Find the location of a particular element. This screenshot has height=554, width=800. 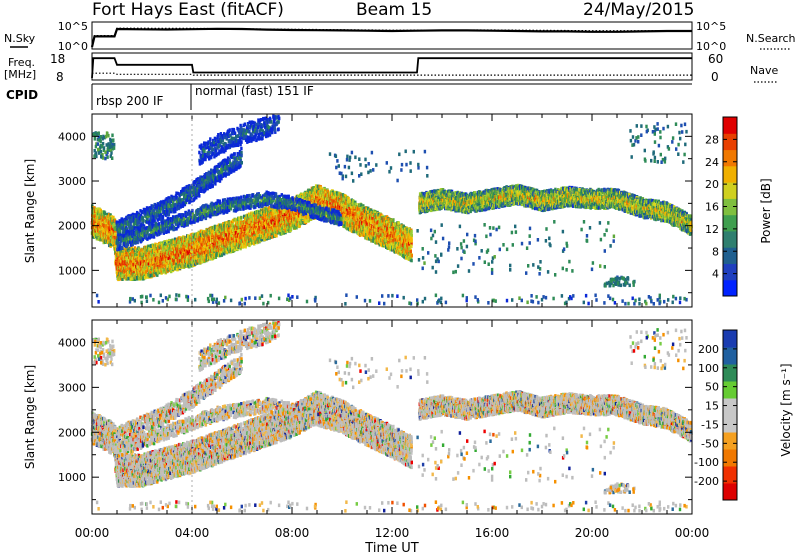

freq-panel-frame is located at coordinates (392, 66).